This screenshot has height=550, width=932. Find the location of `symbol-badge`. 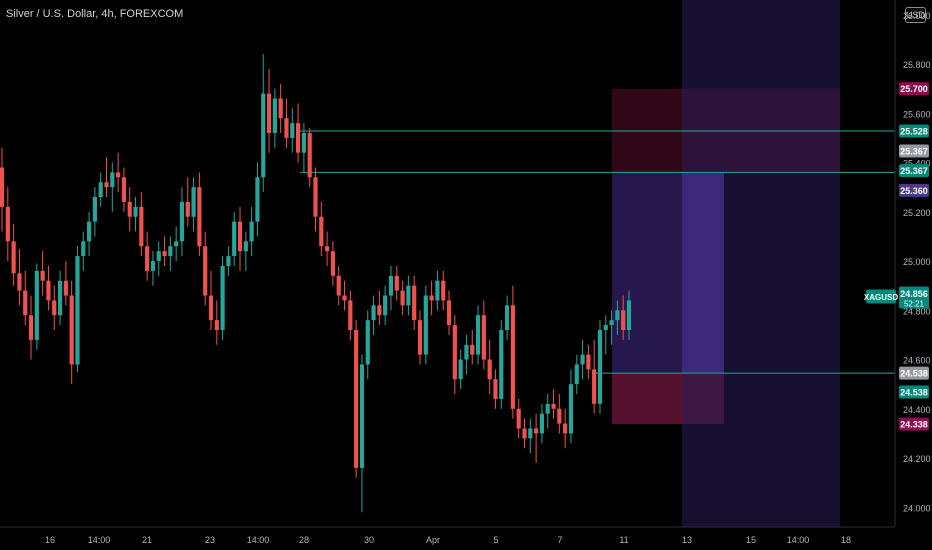

symbol-badge is located at coordinates (881, 296).